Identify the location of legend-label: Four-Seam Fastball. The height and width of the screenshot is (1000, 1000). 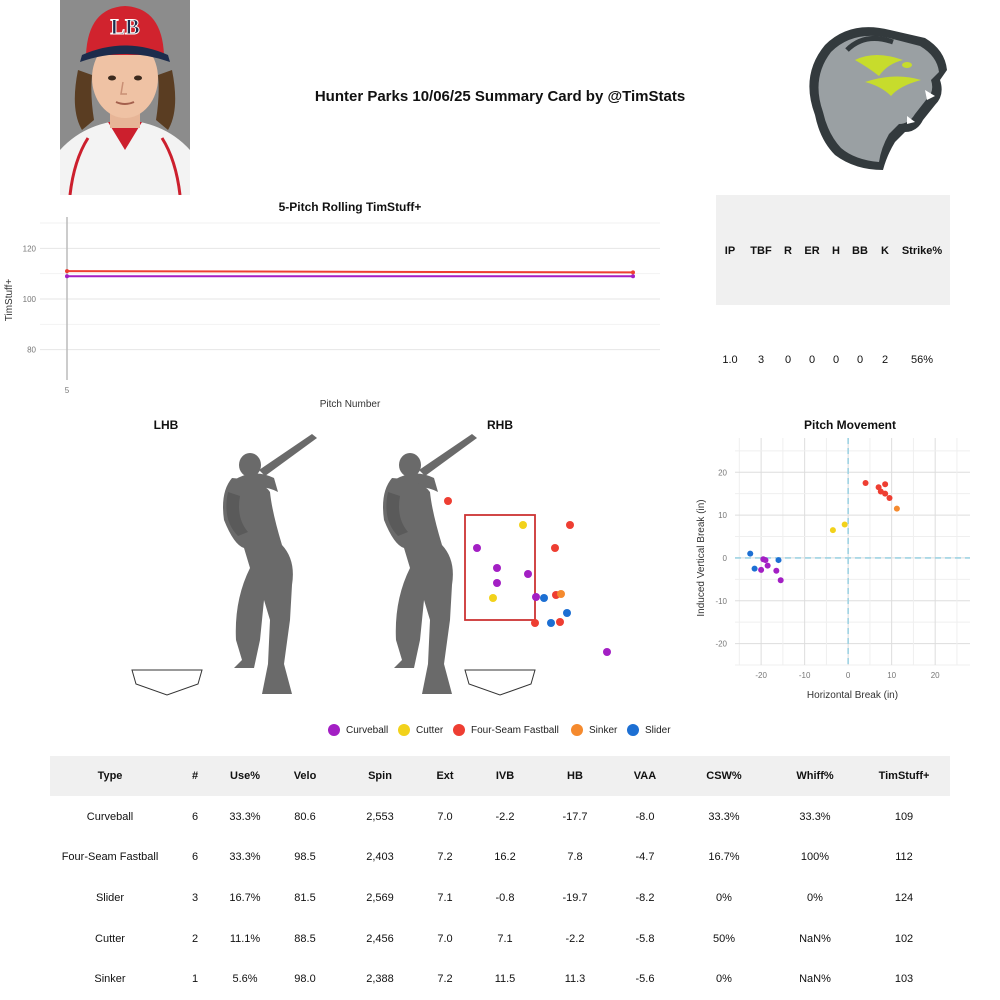
(515, 730).